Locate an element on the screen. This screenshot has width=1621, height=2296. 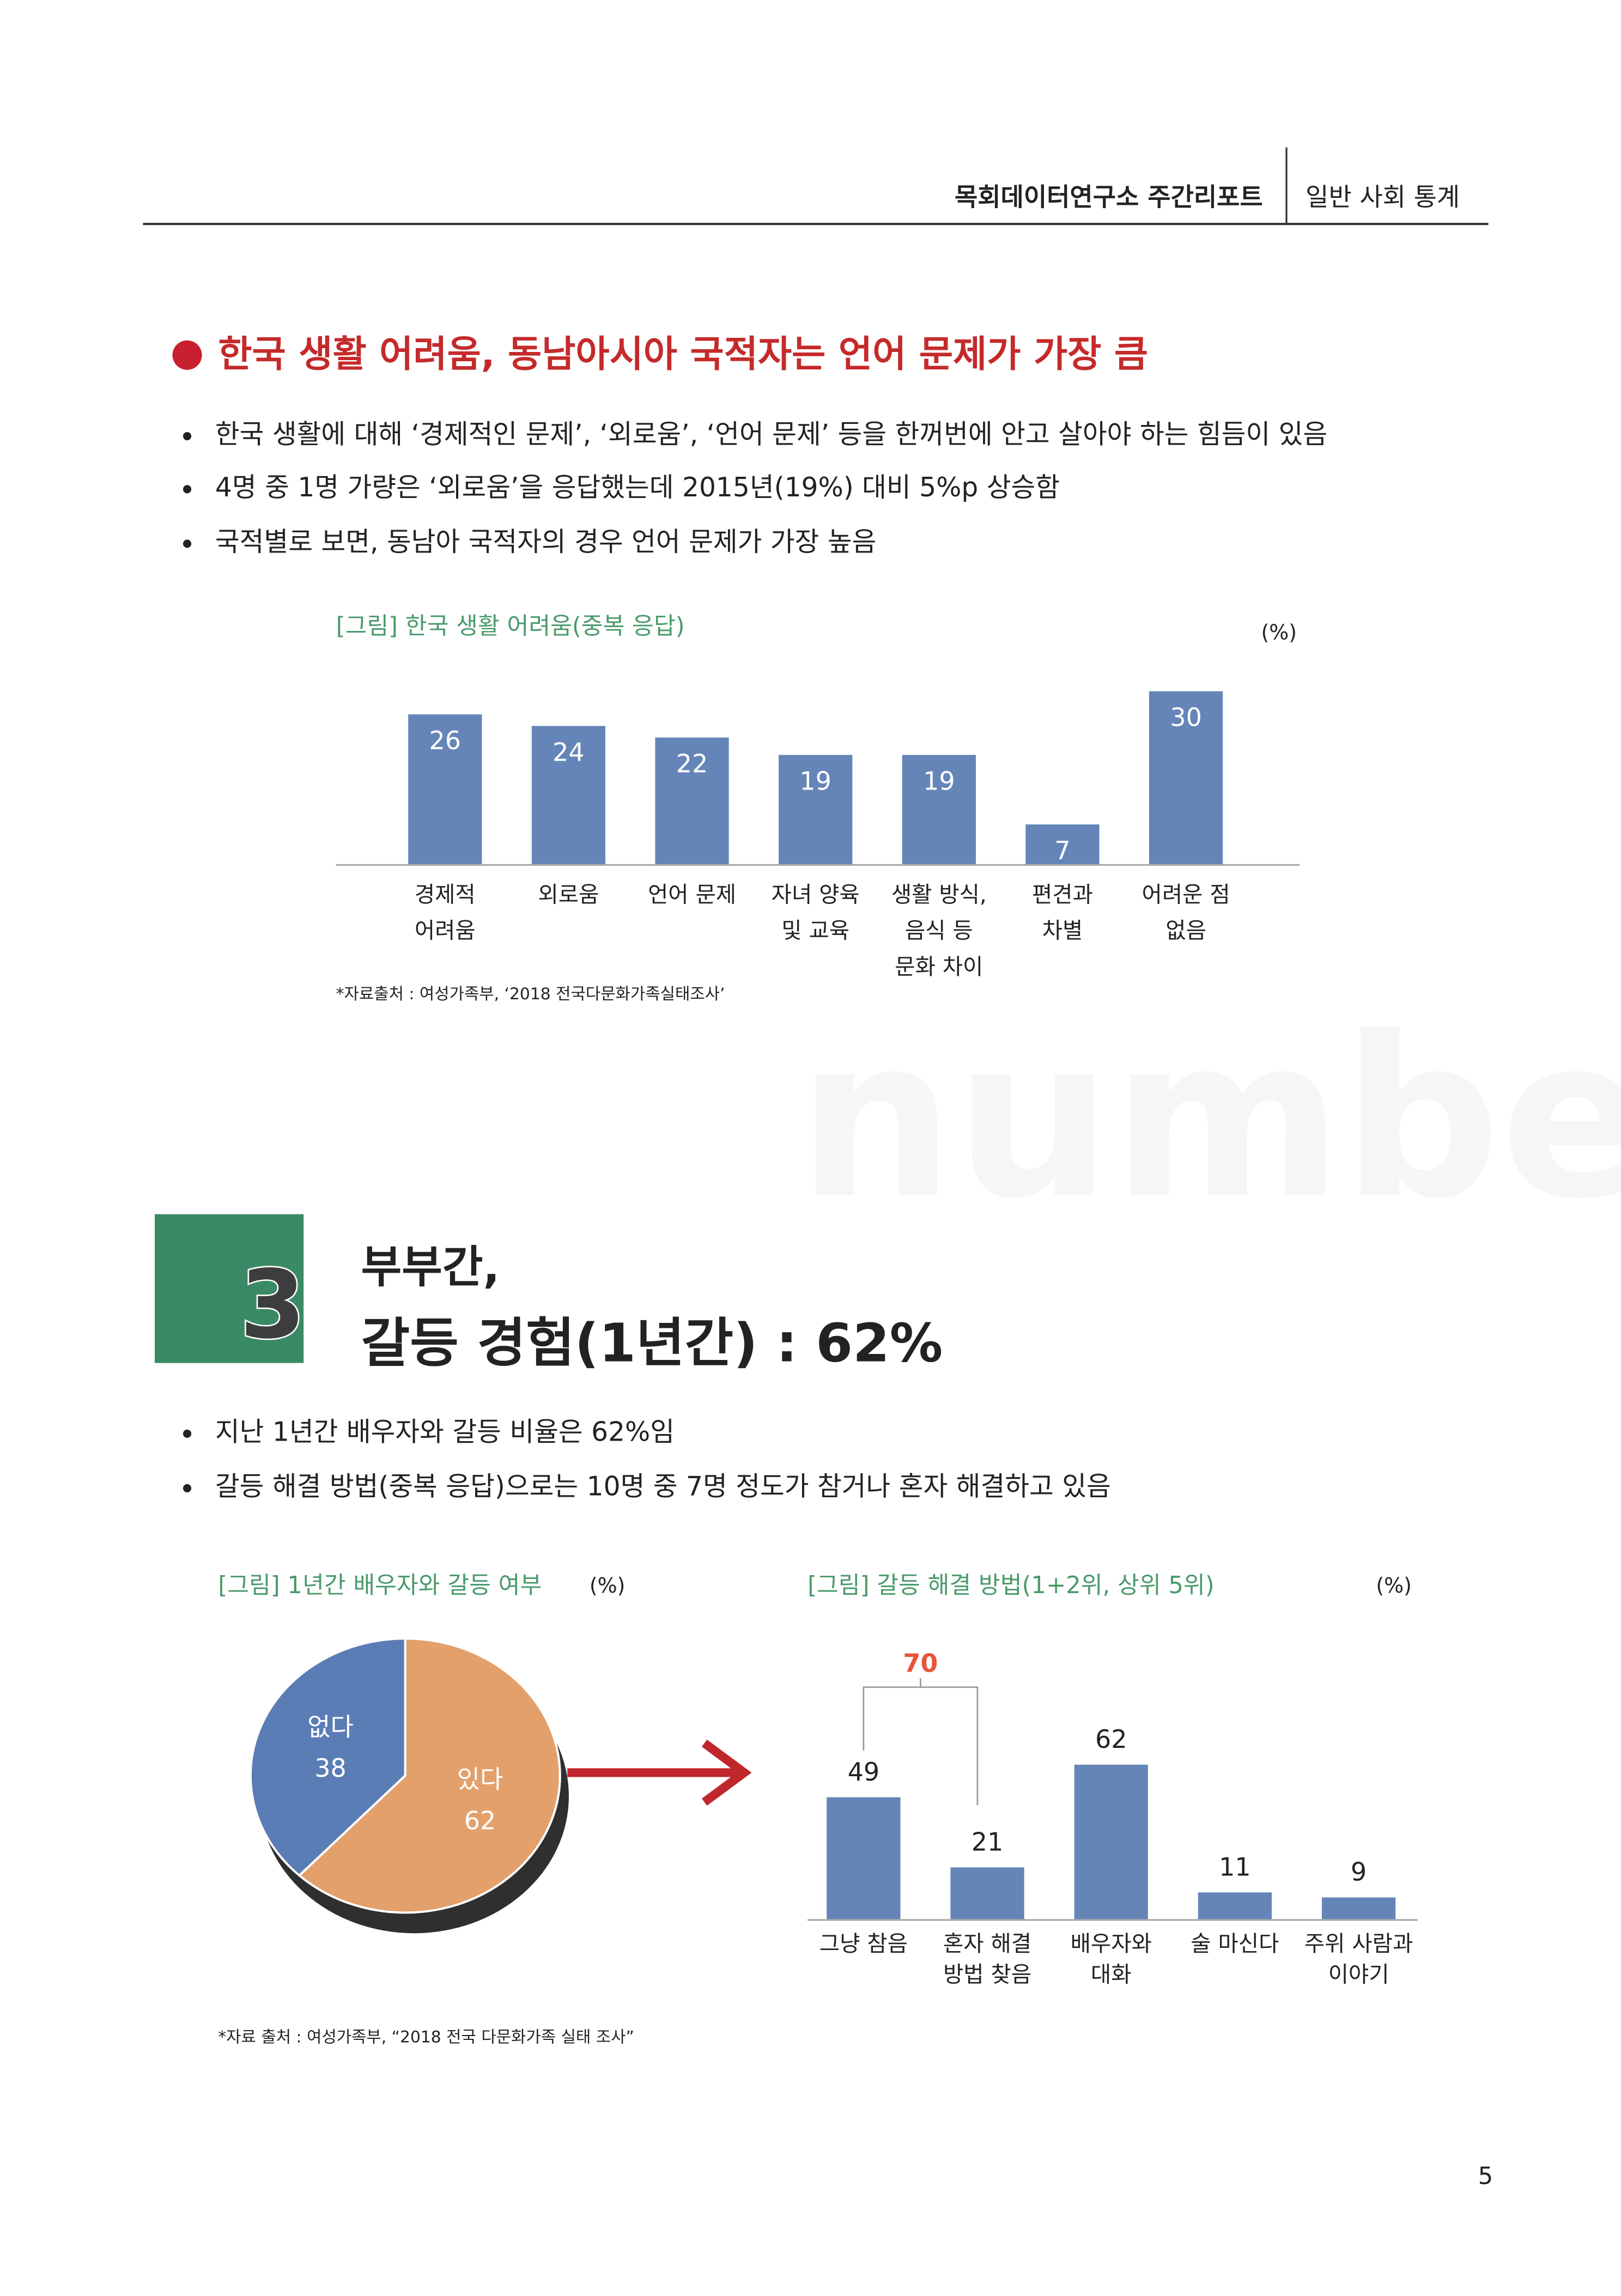
category-label: 없음 is located at coordinates (1185, 931).